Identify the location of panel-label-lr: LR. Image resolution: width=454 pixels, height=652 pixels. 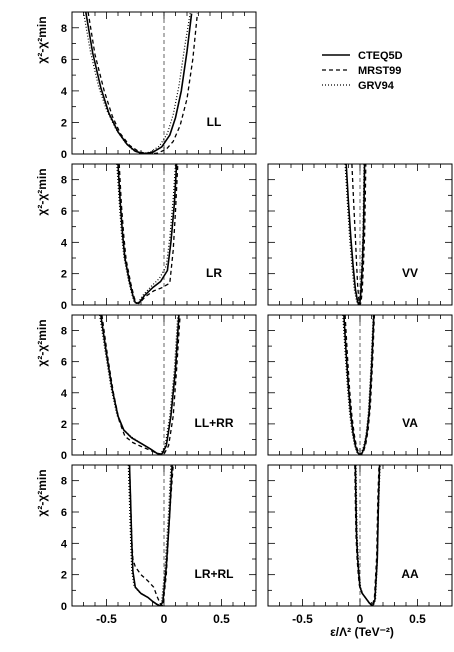
(214, 273).